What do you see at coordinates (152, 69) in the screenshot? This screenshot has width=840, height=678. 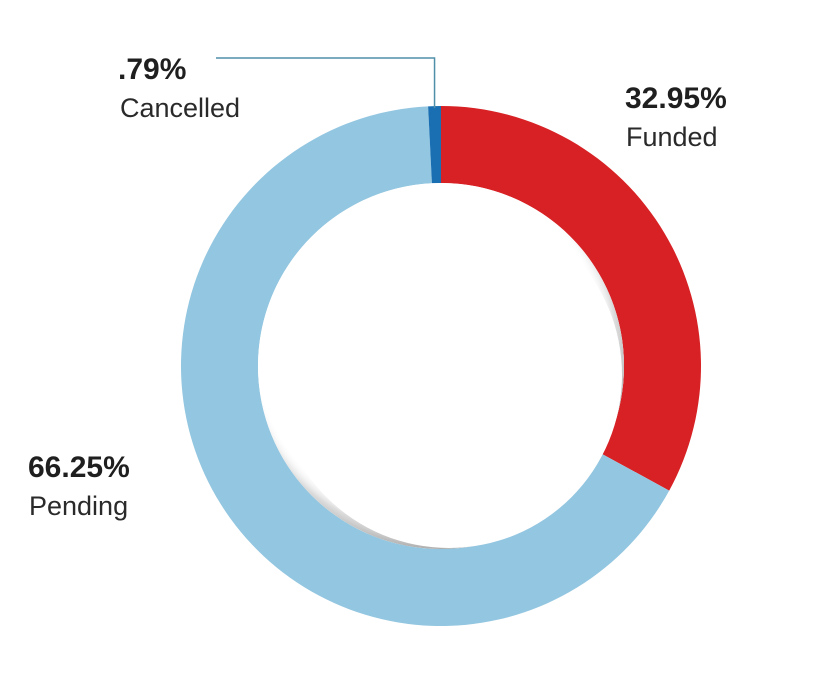 I see `cancelled-percent: .79%` at bounding box center [152, 69].